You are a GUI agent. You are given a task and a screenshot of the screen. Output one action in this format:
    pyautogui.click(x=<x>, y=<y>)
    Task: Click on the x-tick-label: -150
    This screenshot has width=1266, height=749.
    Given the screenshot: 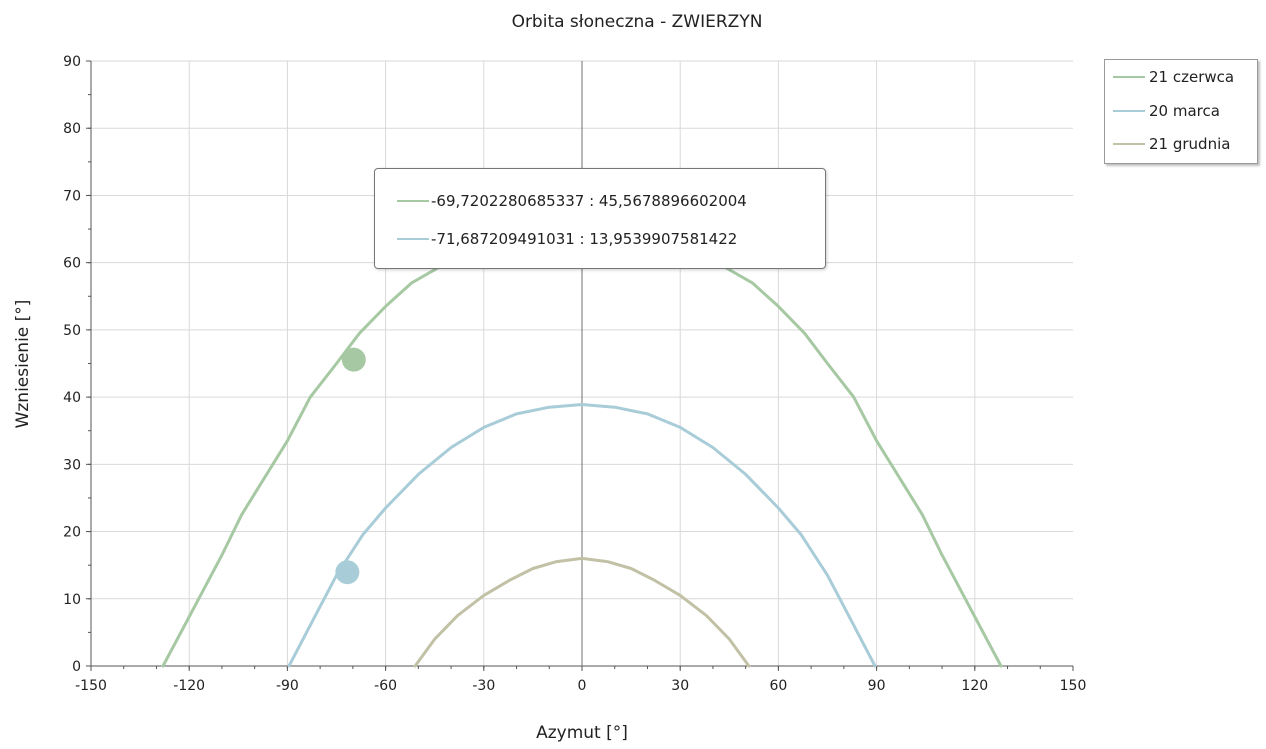 What is the action you would take?
    pyautogui.click(x=91, y=686)
    